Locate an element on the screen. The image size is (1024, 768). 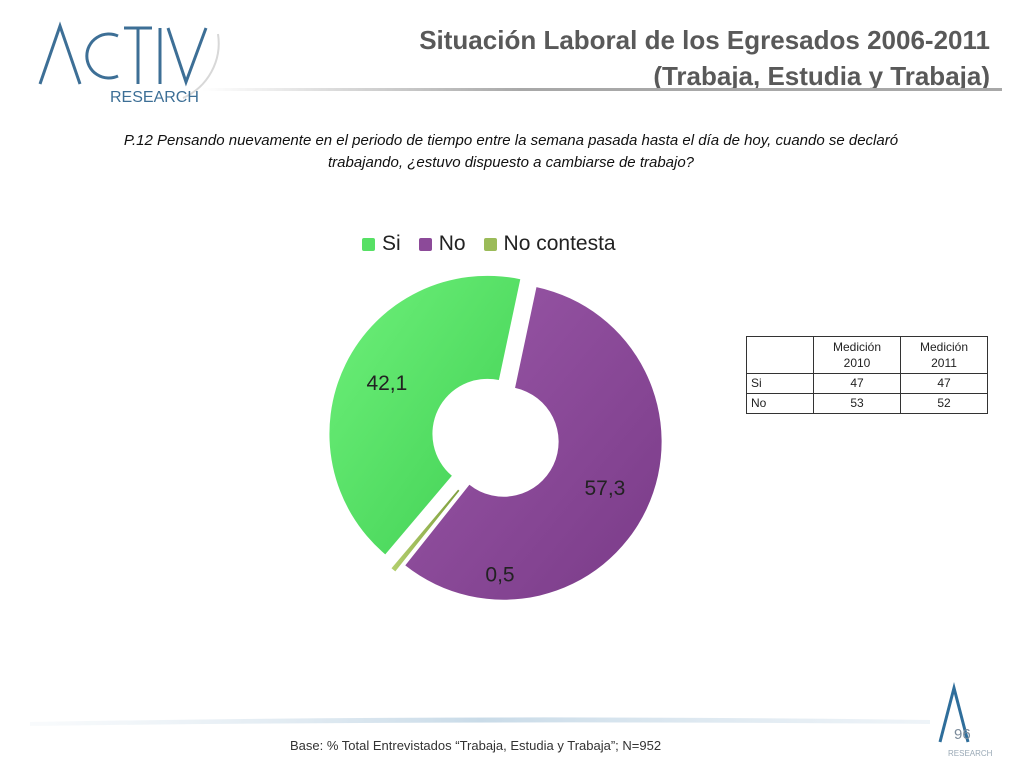
table-cell: No is located at coordinates (780, 403).